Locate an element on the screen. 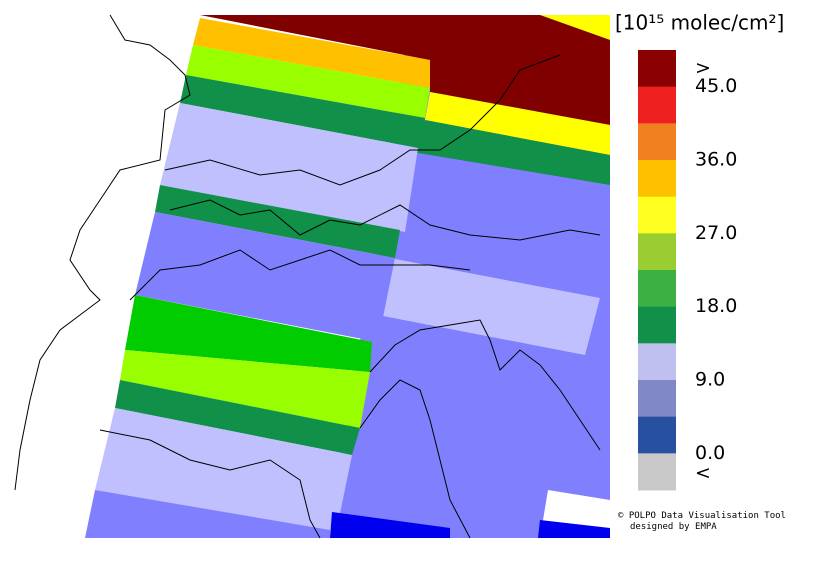 The height and width of the screenshot is (566, 813). legend-label: > is located at coordinates (703, 68).